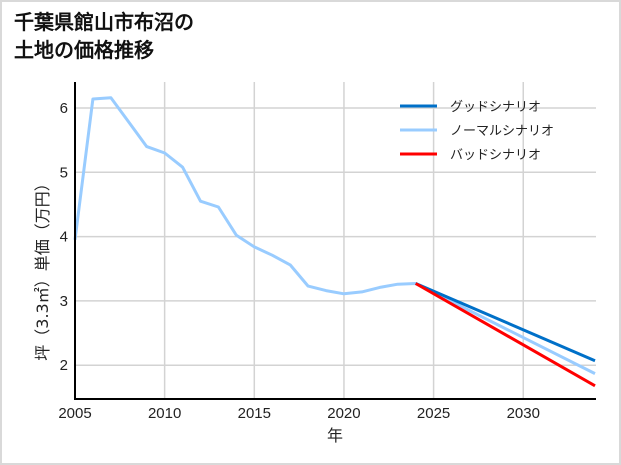 The image size is (621, 465). I want to click on legend-label: ノーマルシナリオ, so click(502, 131).